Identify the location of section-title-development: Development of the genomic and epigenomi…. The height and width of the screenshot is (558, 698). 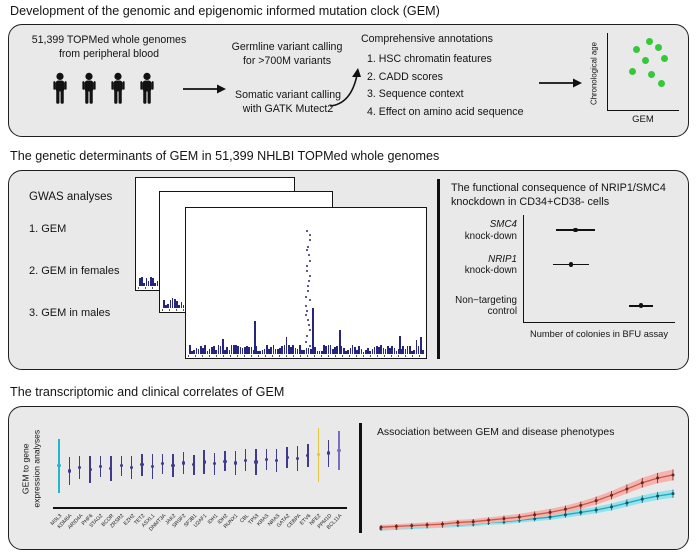
(225, 11).